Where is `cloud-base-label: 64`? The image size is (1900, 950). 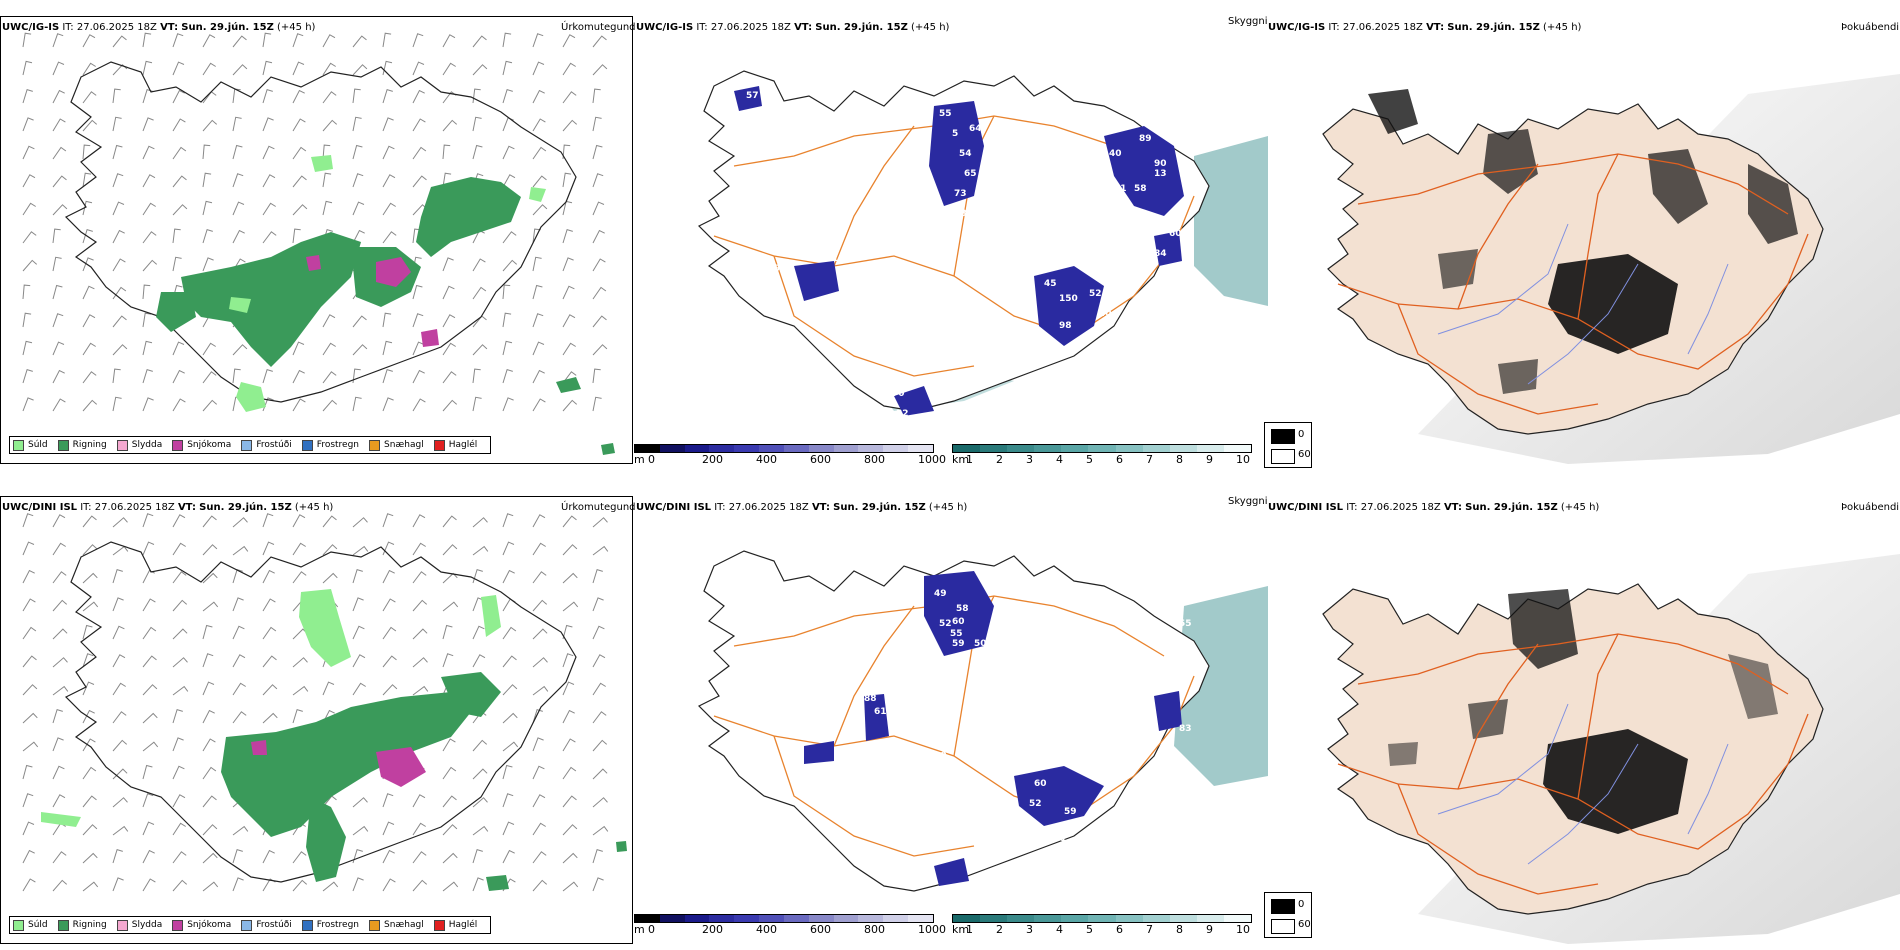 cloud-base-label: 64 is located at coordinates (975, 129).